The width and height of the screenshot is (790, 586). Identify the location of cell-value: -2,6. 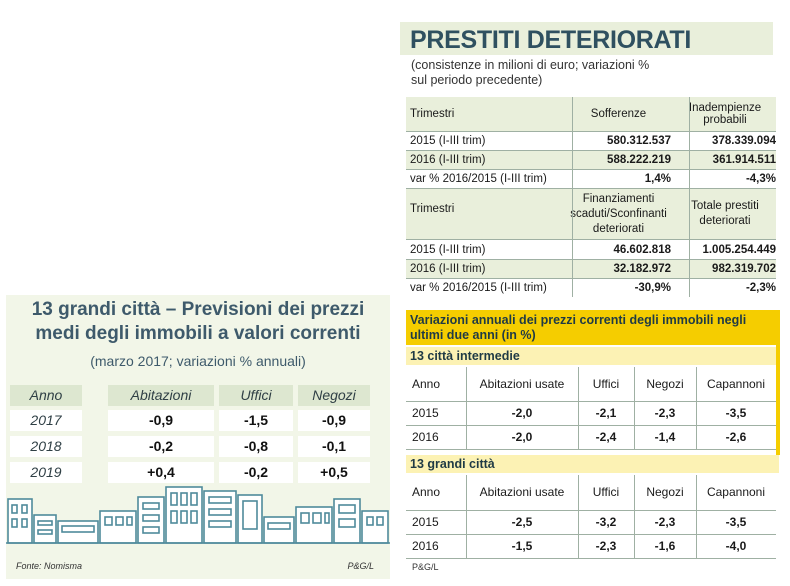
(736, 437).